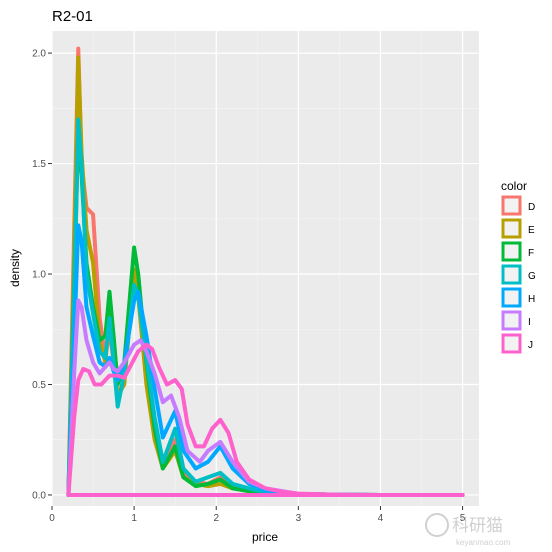 This screenshot has width=552, height=552. I want to click on legend-key-I, so click(511, 320).